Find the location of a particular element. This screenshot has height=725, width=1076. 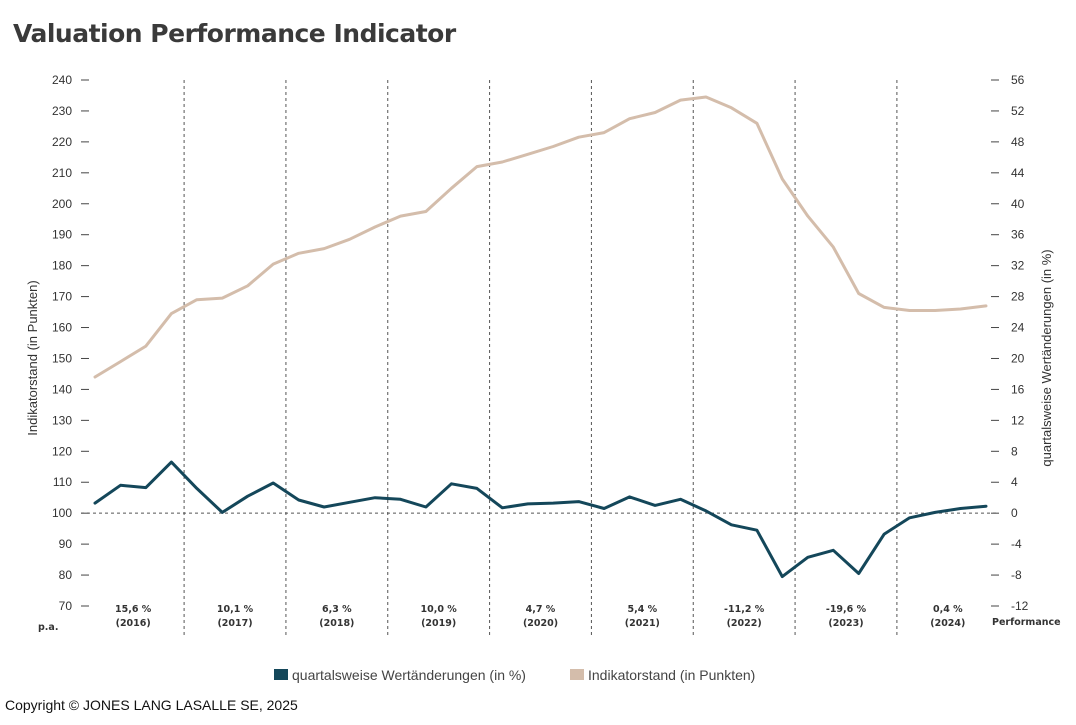

year-performance-value: 5,4 % is located at coordinates (643, 609).